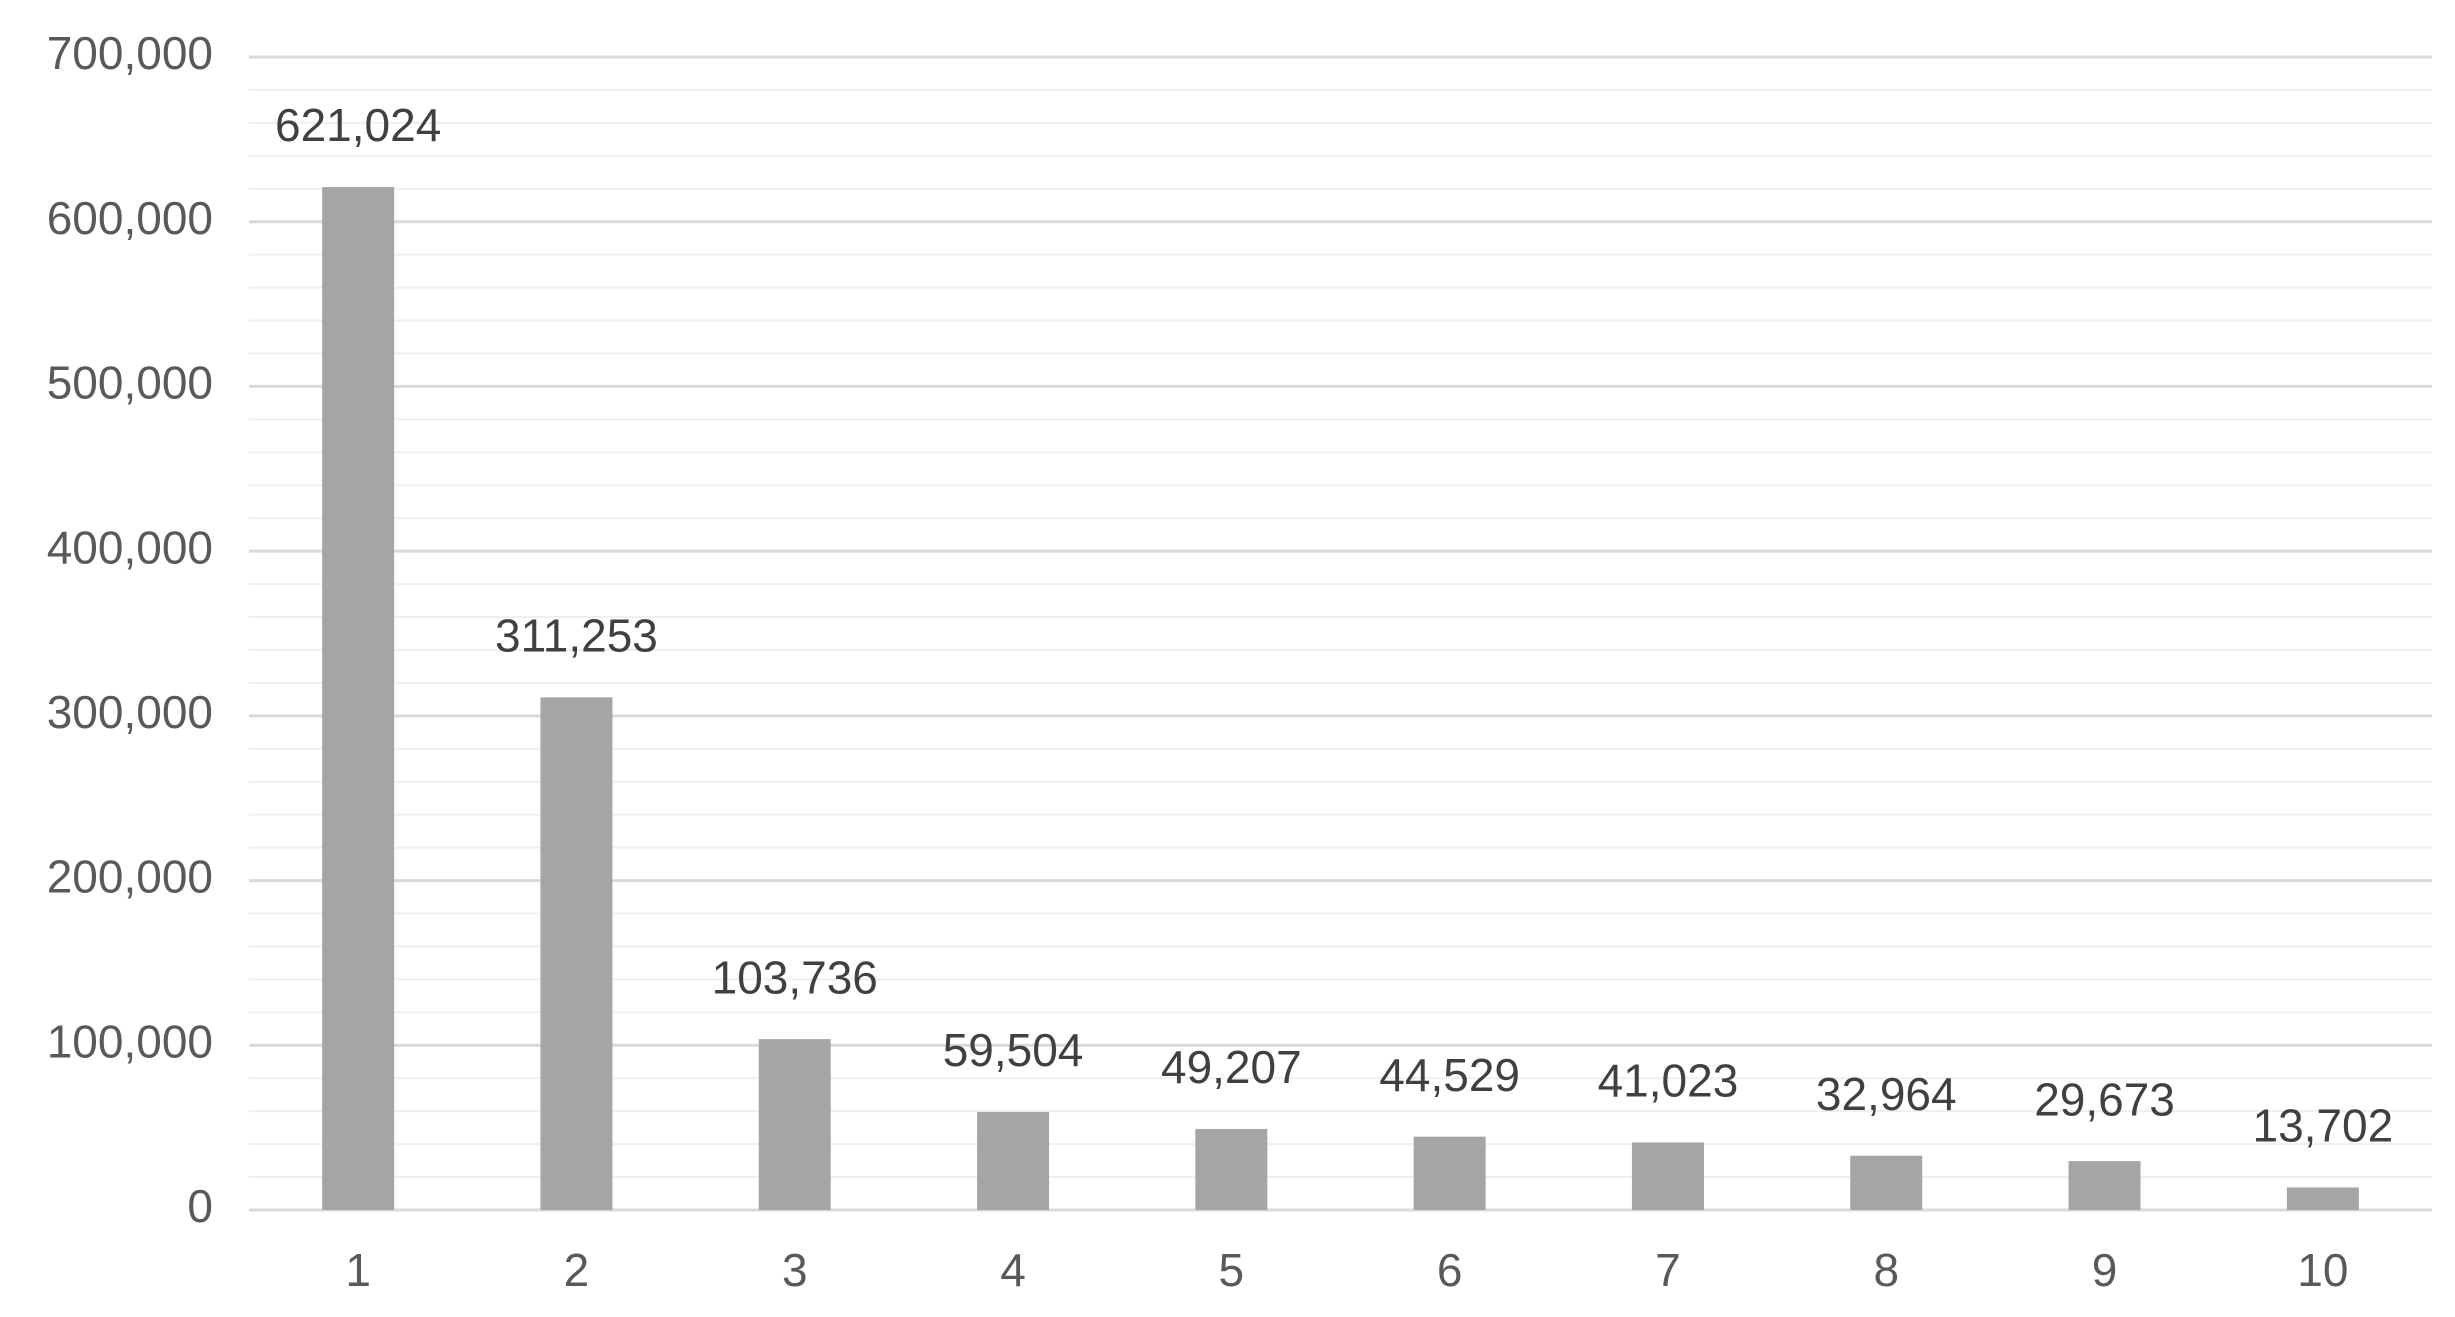 Image resolution: width=2455 pixels, height=1317 pixels. What do you see at coordinates (2105, 1270) in the screenshot?
I see `x-tick-label: 9` at bounding box center [2105, 1270].